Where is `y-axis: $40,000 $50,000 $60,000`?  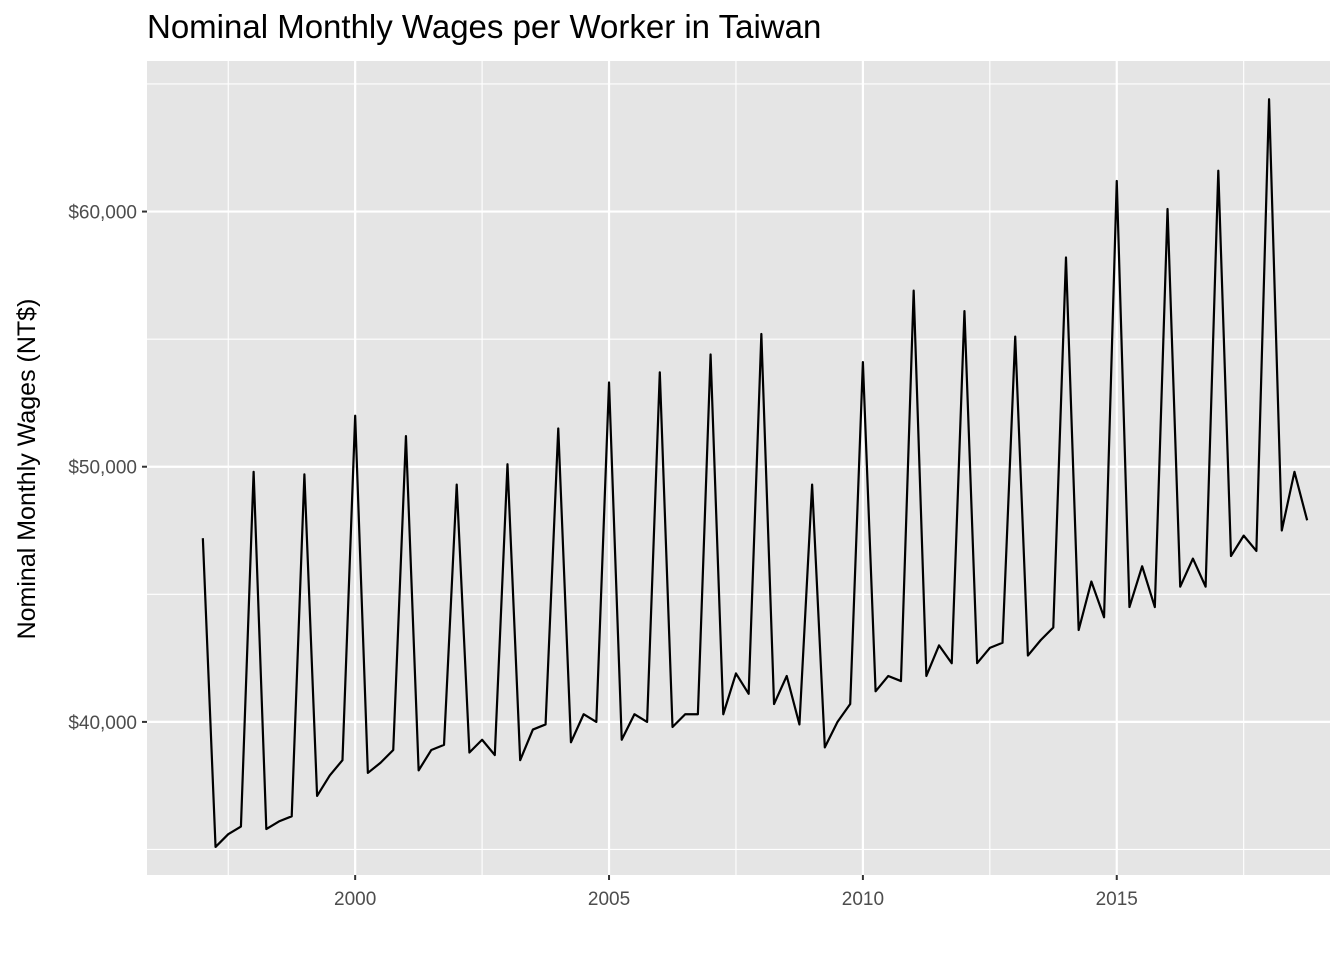
y-axis: $40,000 $50,000 $60,000 is located at coordinates (107, 468).